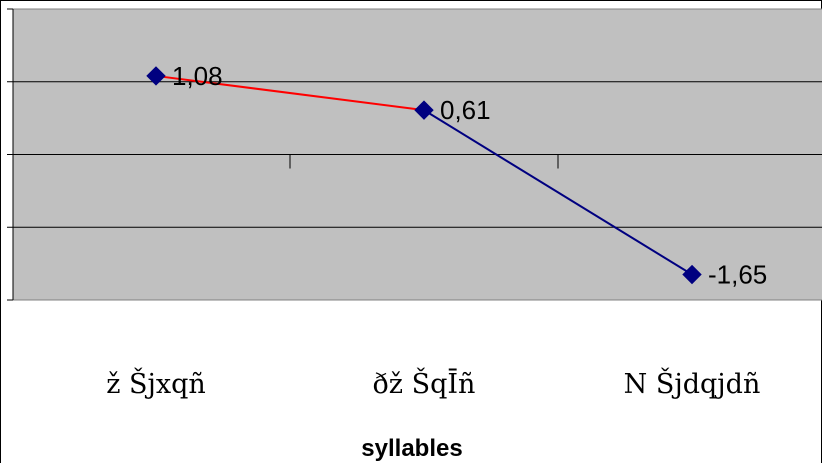 The image size is (822, 465). I want to click on x-category-label: N Šjdqjdñ, so click(692, 383).